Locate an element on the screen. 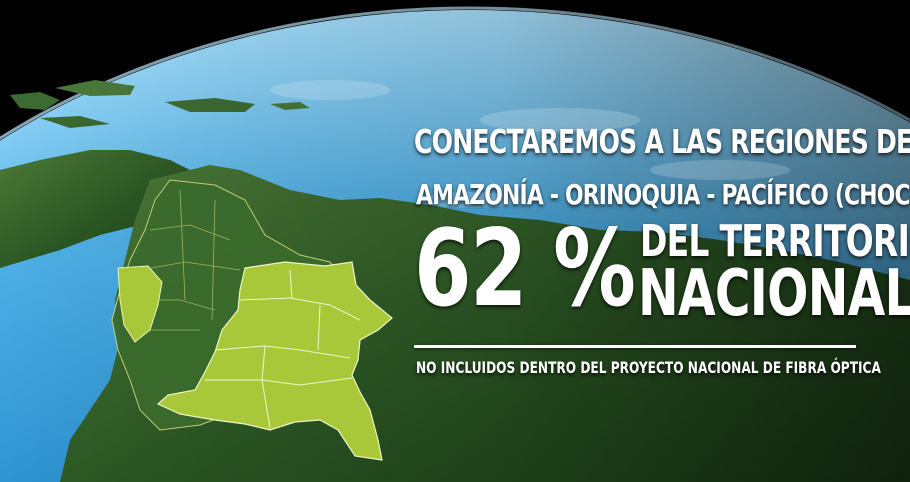 The image size is (910, 482). headline: CONECTAREMOS A LAS REGIONES DE: is located at coordinates (662, 141).